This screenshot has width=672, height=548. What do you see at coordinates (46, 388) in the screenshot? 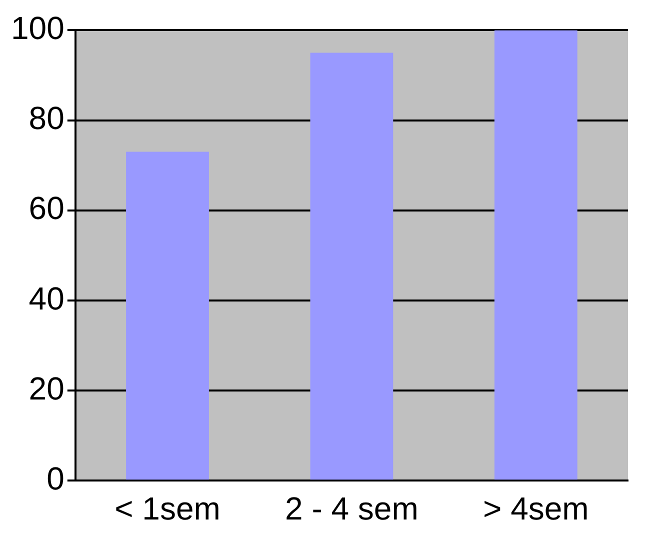
I see `y-tick-label: 20` at bounding box center [46, 388].